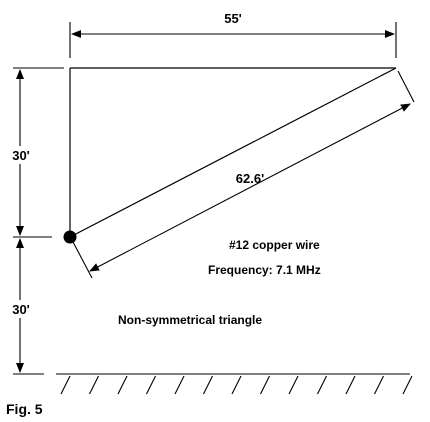 The width and height of the screenshot is (430, 422). Describe the element at coordinates (82, 259) in the screenshot. I see `diagonal-extension-lower` at that location.